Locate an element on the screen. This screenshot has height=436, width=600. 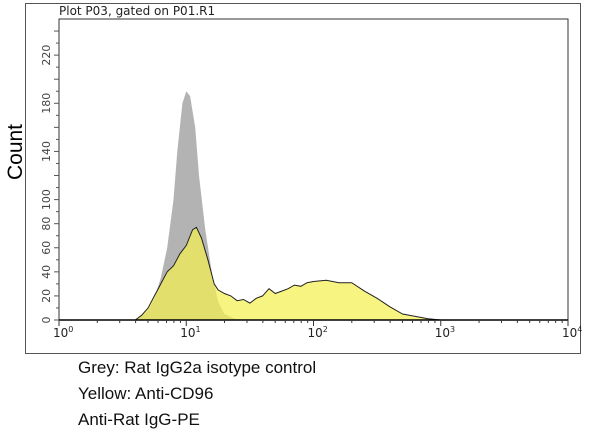
x-tick-label: 100 is located at coordinates (63, 332).